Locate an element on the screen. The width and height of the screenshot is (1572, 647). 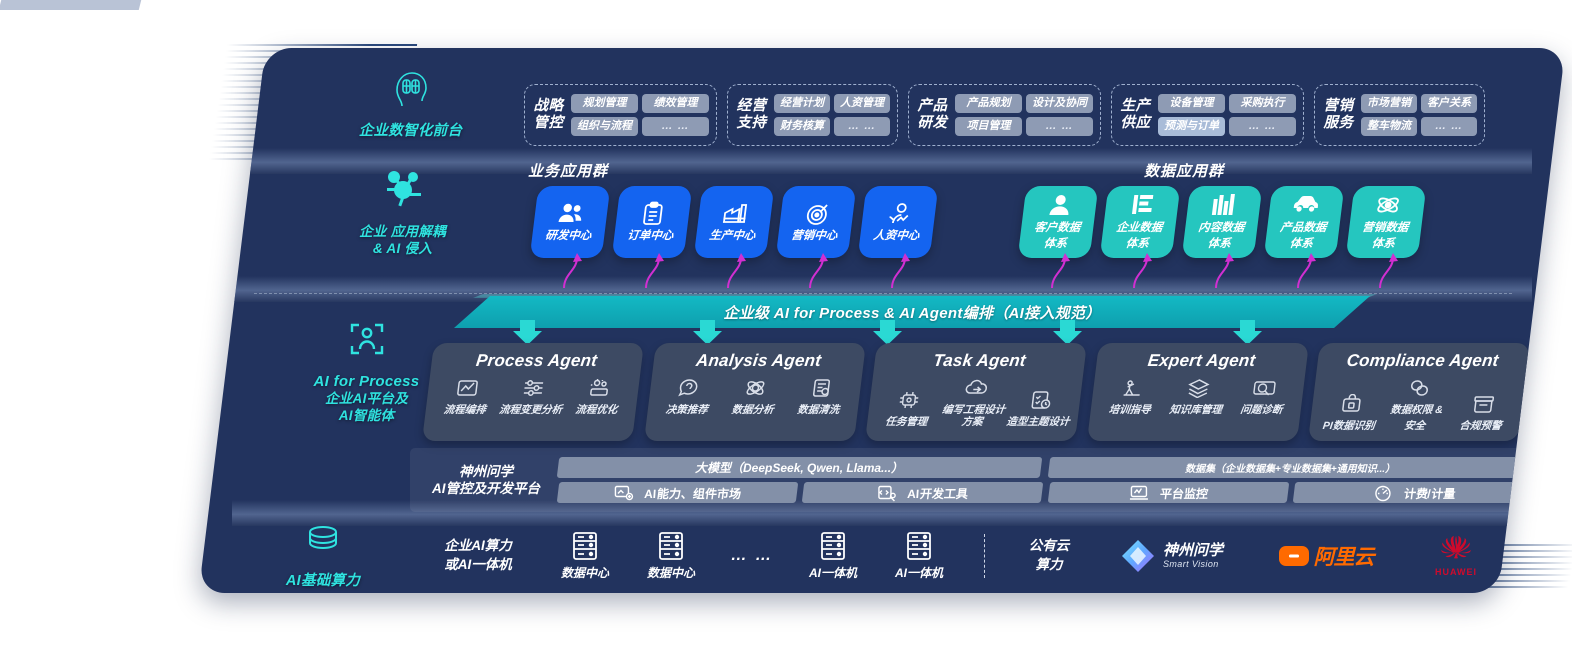
agent-card-compliance: Compliance Agent PI数据识别 is located at coordinates (1419, 392).